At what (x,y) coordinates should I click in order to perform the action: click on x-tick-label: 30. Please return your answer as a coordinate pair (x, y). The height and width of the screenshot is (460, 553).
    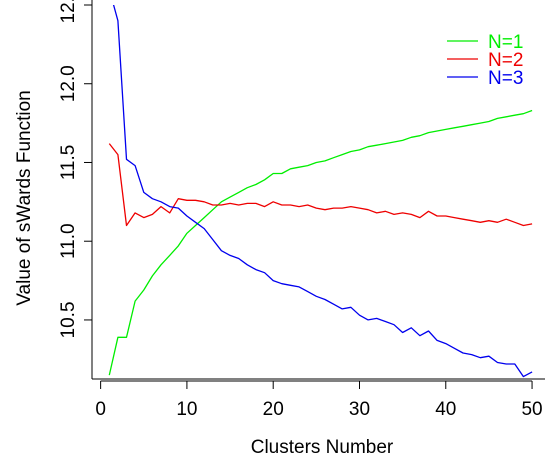
    Looking at the image, I should click on (359, 409).